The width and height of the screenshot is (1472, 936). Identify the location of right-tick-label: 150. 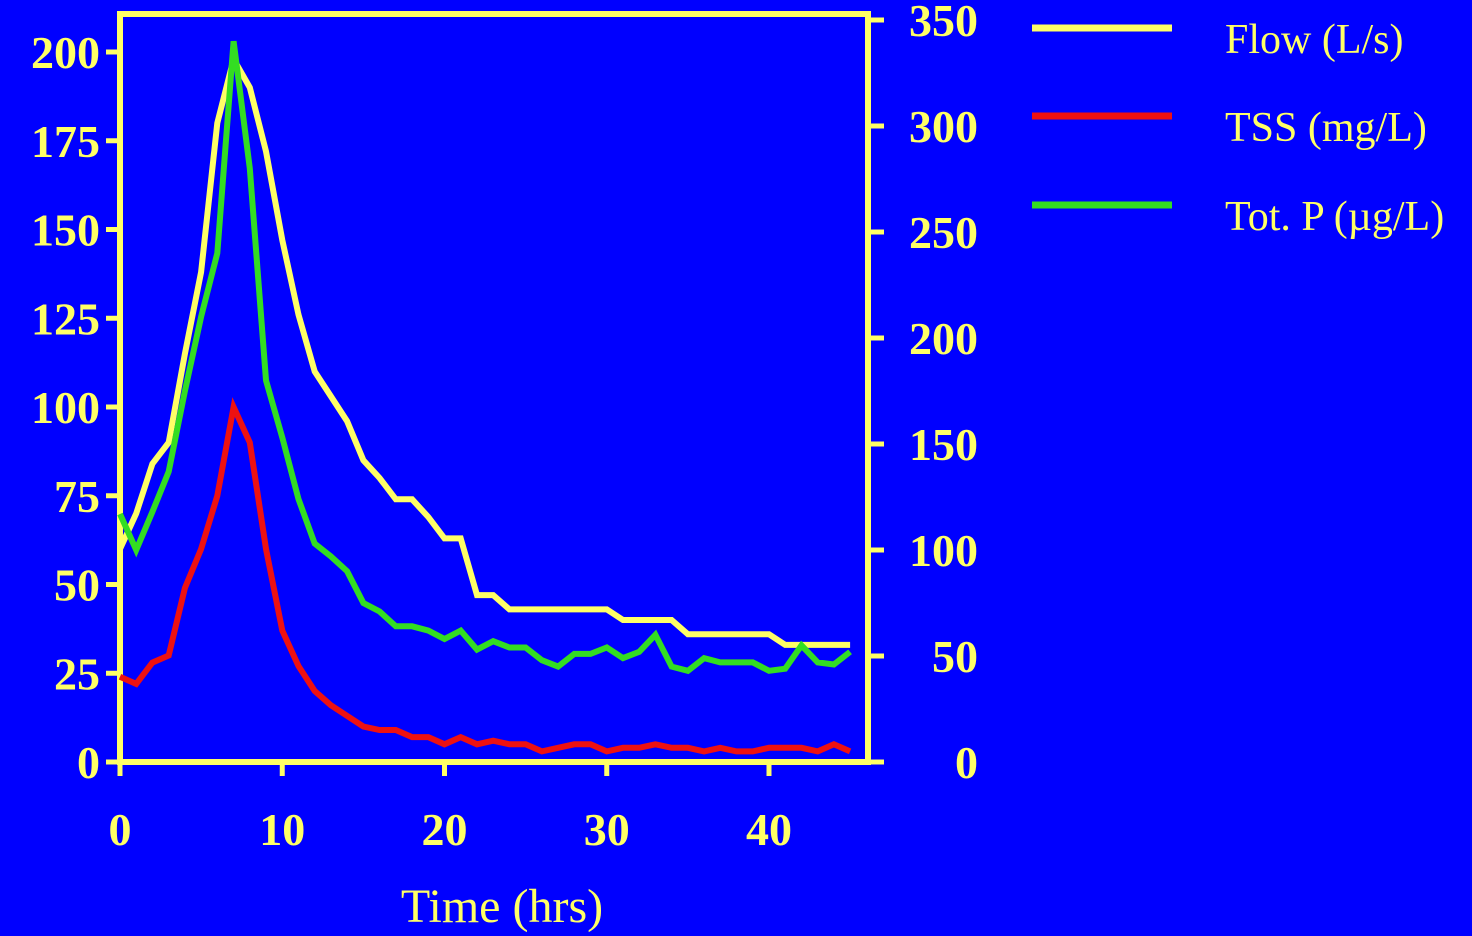
(943, 444).